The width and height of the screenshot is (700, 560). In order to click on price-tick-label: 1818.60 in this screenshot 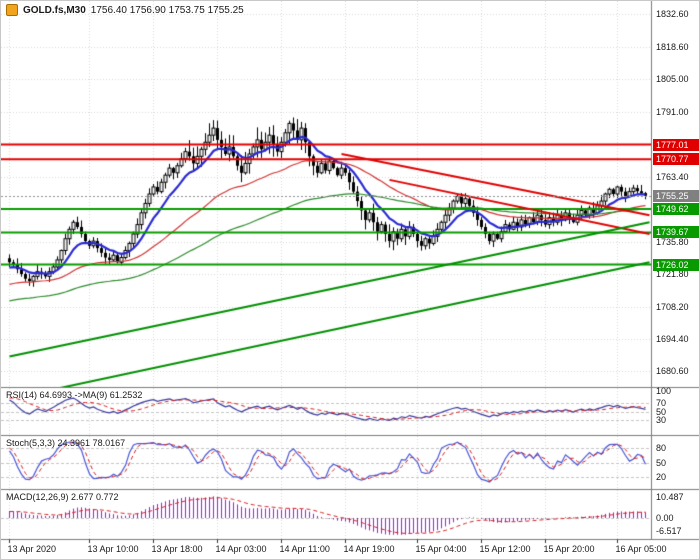, I will do `click(672, 46)`.